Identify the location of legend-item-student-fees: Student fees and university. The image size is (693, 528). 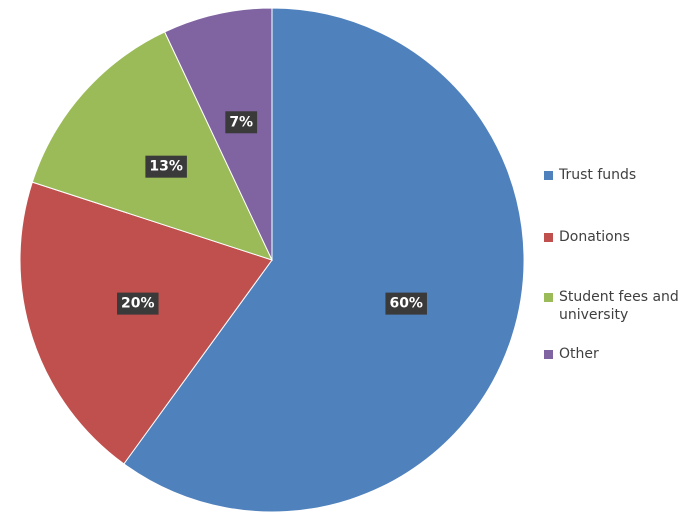
(611, 306).